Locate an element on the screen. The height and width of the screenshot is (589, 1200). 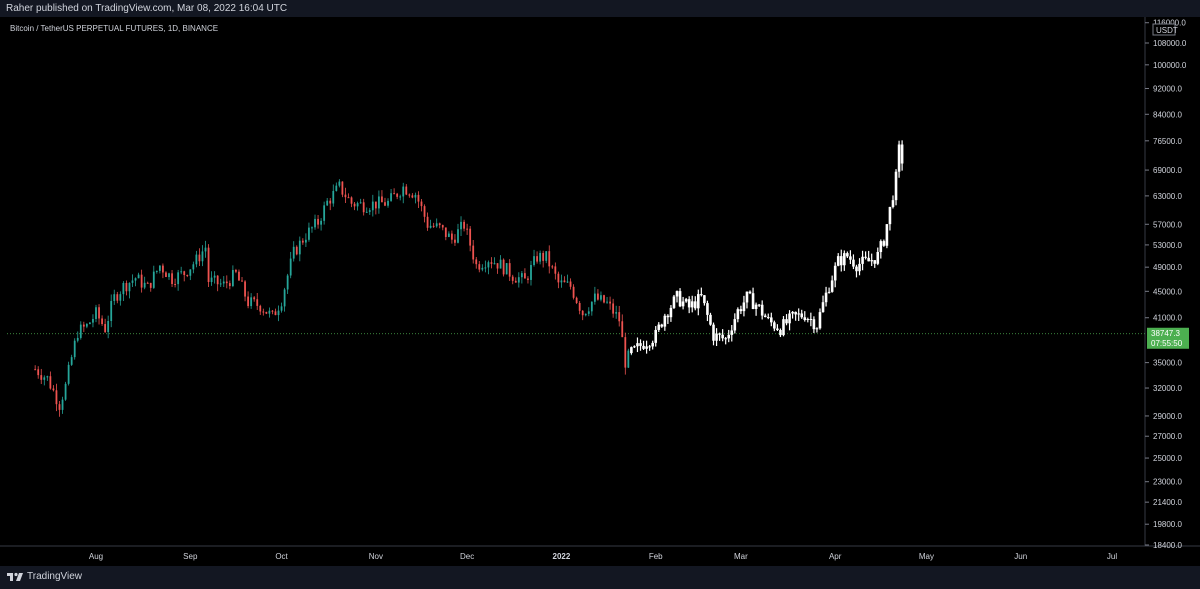
tradingview-logo-icon is located at coordinates (15, 576).